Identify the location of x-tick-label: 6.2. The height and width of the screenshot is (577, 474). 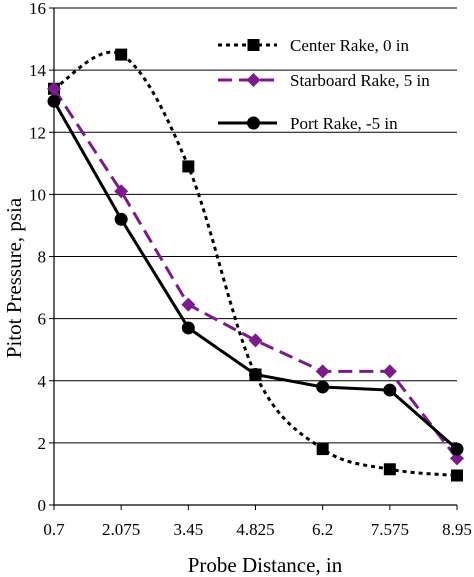
(322, 529).